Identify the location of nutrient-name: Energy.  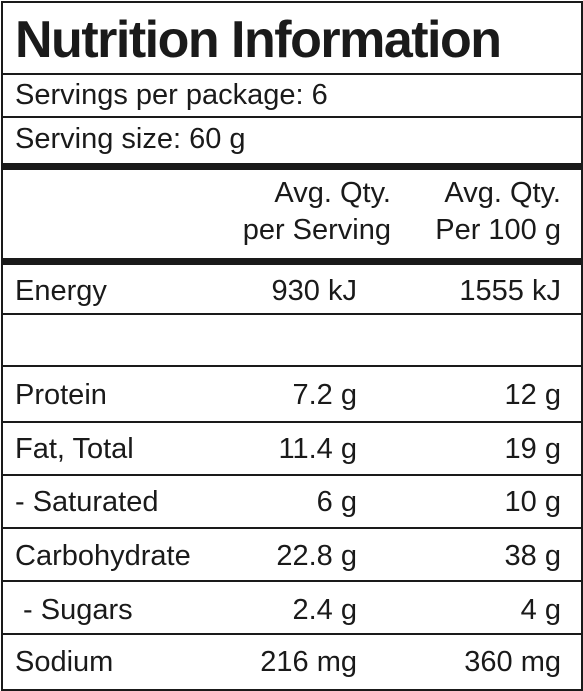
(61, 291).